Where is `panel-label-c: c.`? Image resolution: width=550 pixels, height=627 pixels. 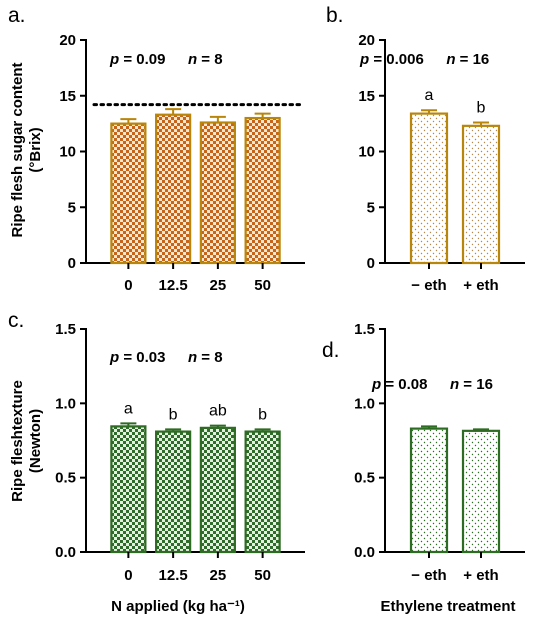
panel-label-c: c. is located at coordinates (16, 320).